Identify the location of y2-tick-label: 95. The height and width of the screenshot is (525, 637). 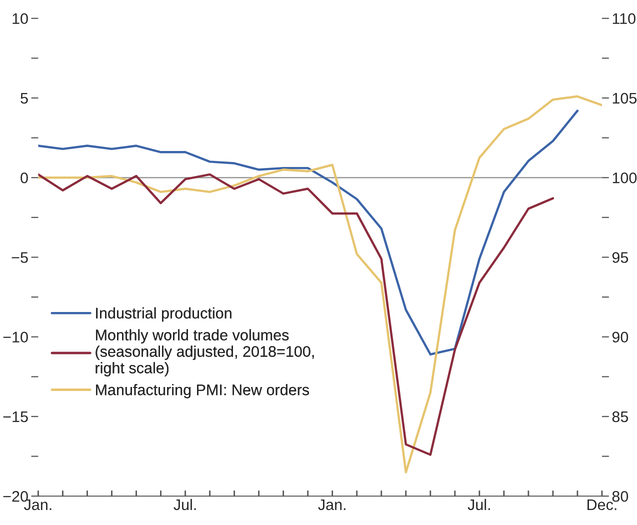
(620, 257).